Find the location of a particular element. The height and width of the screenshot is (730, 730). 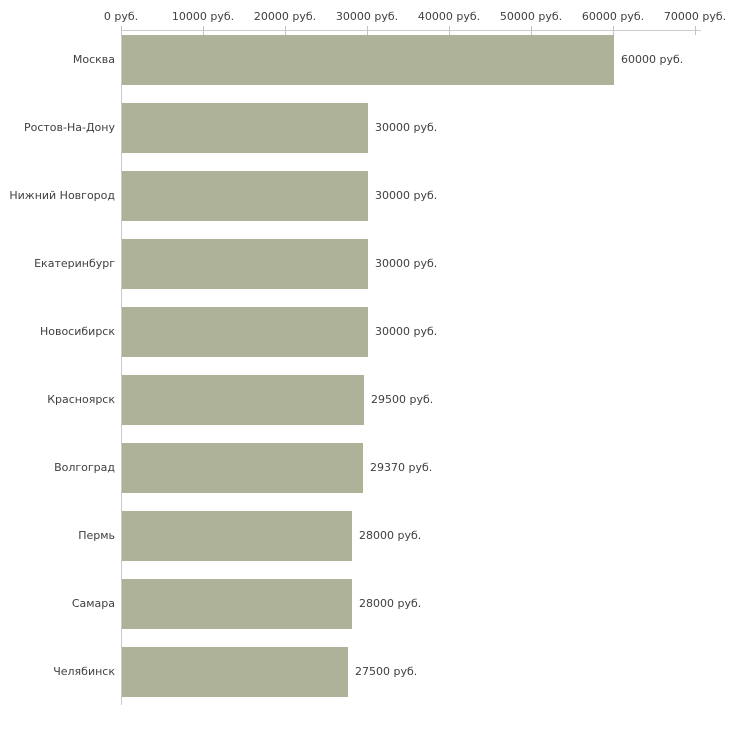

x-axis-tick-label: 40000 руб. is located at coordinates (449, 16).